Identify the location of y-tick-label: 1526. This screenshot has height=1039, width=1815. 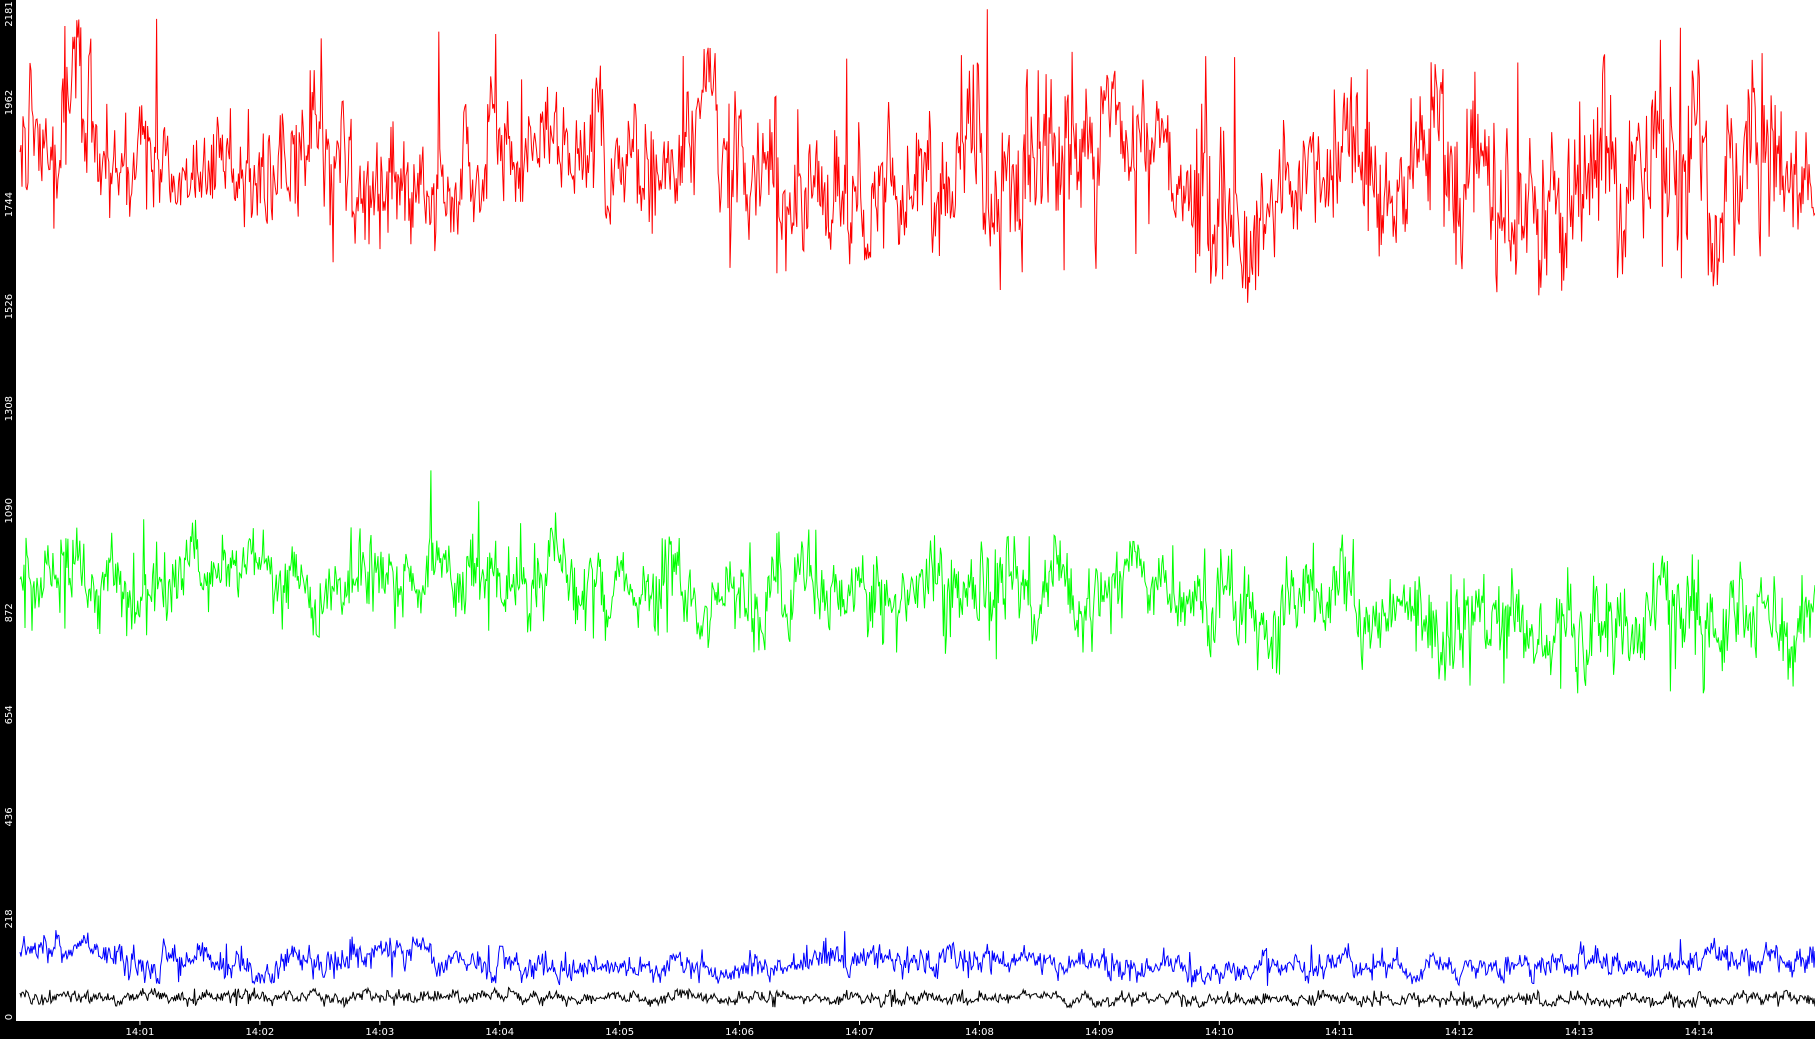
(9, 306).